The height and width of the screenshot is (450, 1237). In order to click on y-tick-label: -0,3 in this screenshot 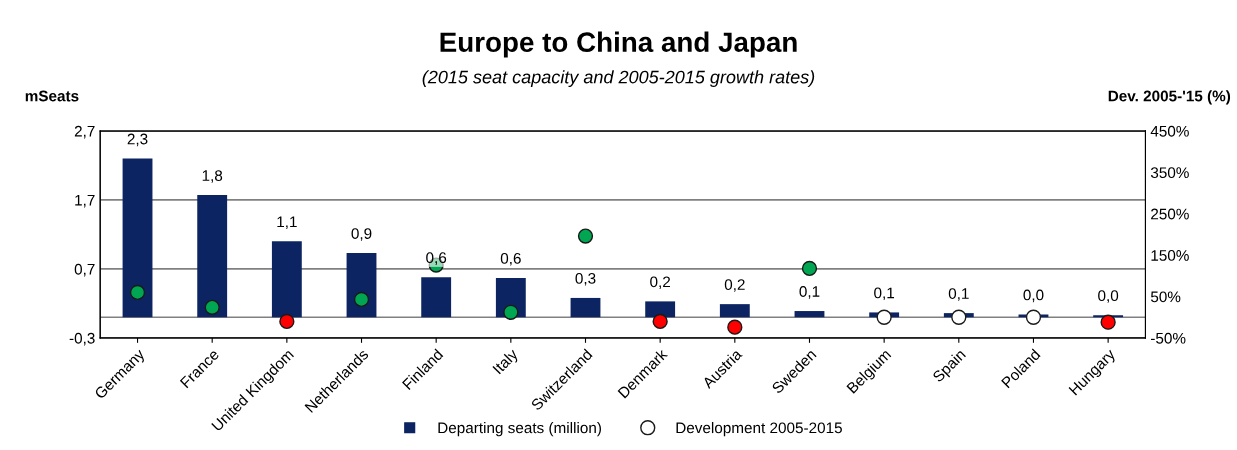, I will do `click(82, 339)`.